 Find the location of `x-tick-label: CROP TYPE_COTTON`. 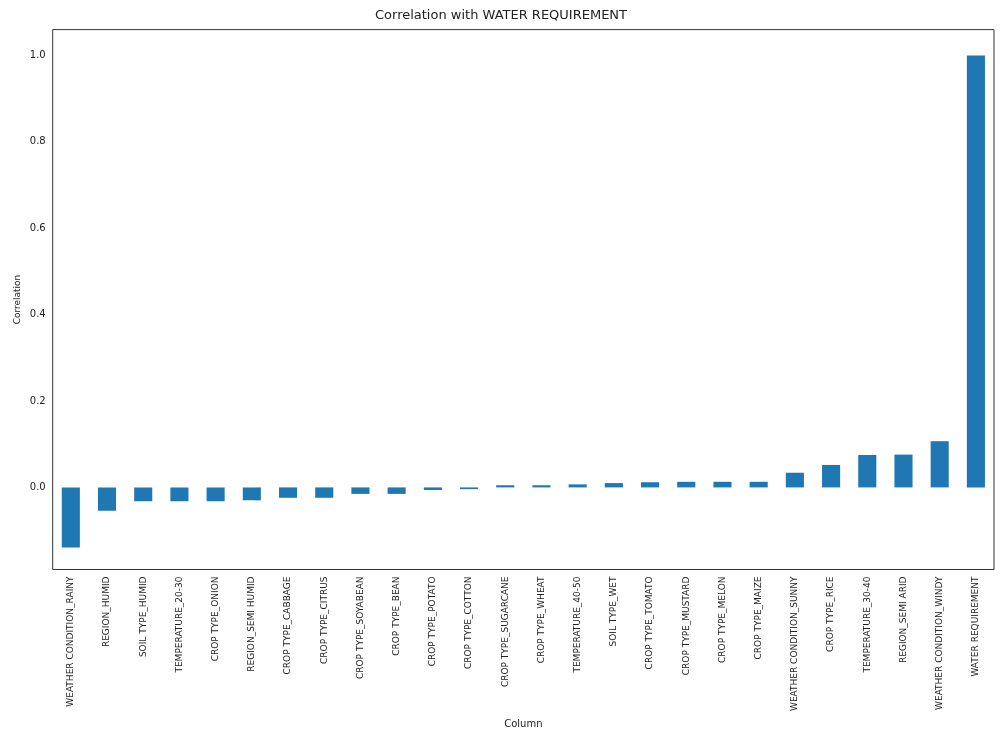

x-tick-label: CROP TYPE_COTTON is located at coordinates (468, 623).